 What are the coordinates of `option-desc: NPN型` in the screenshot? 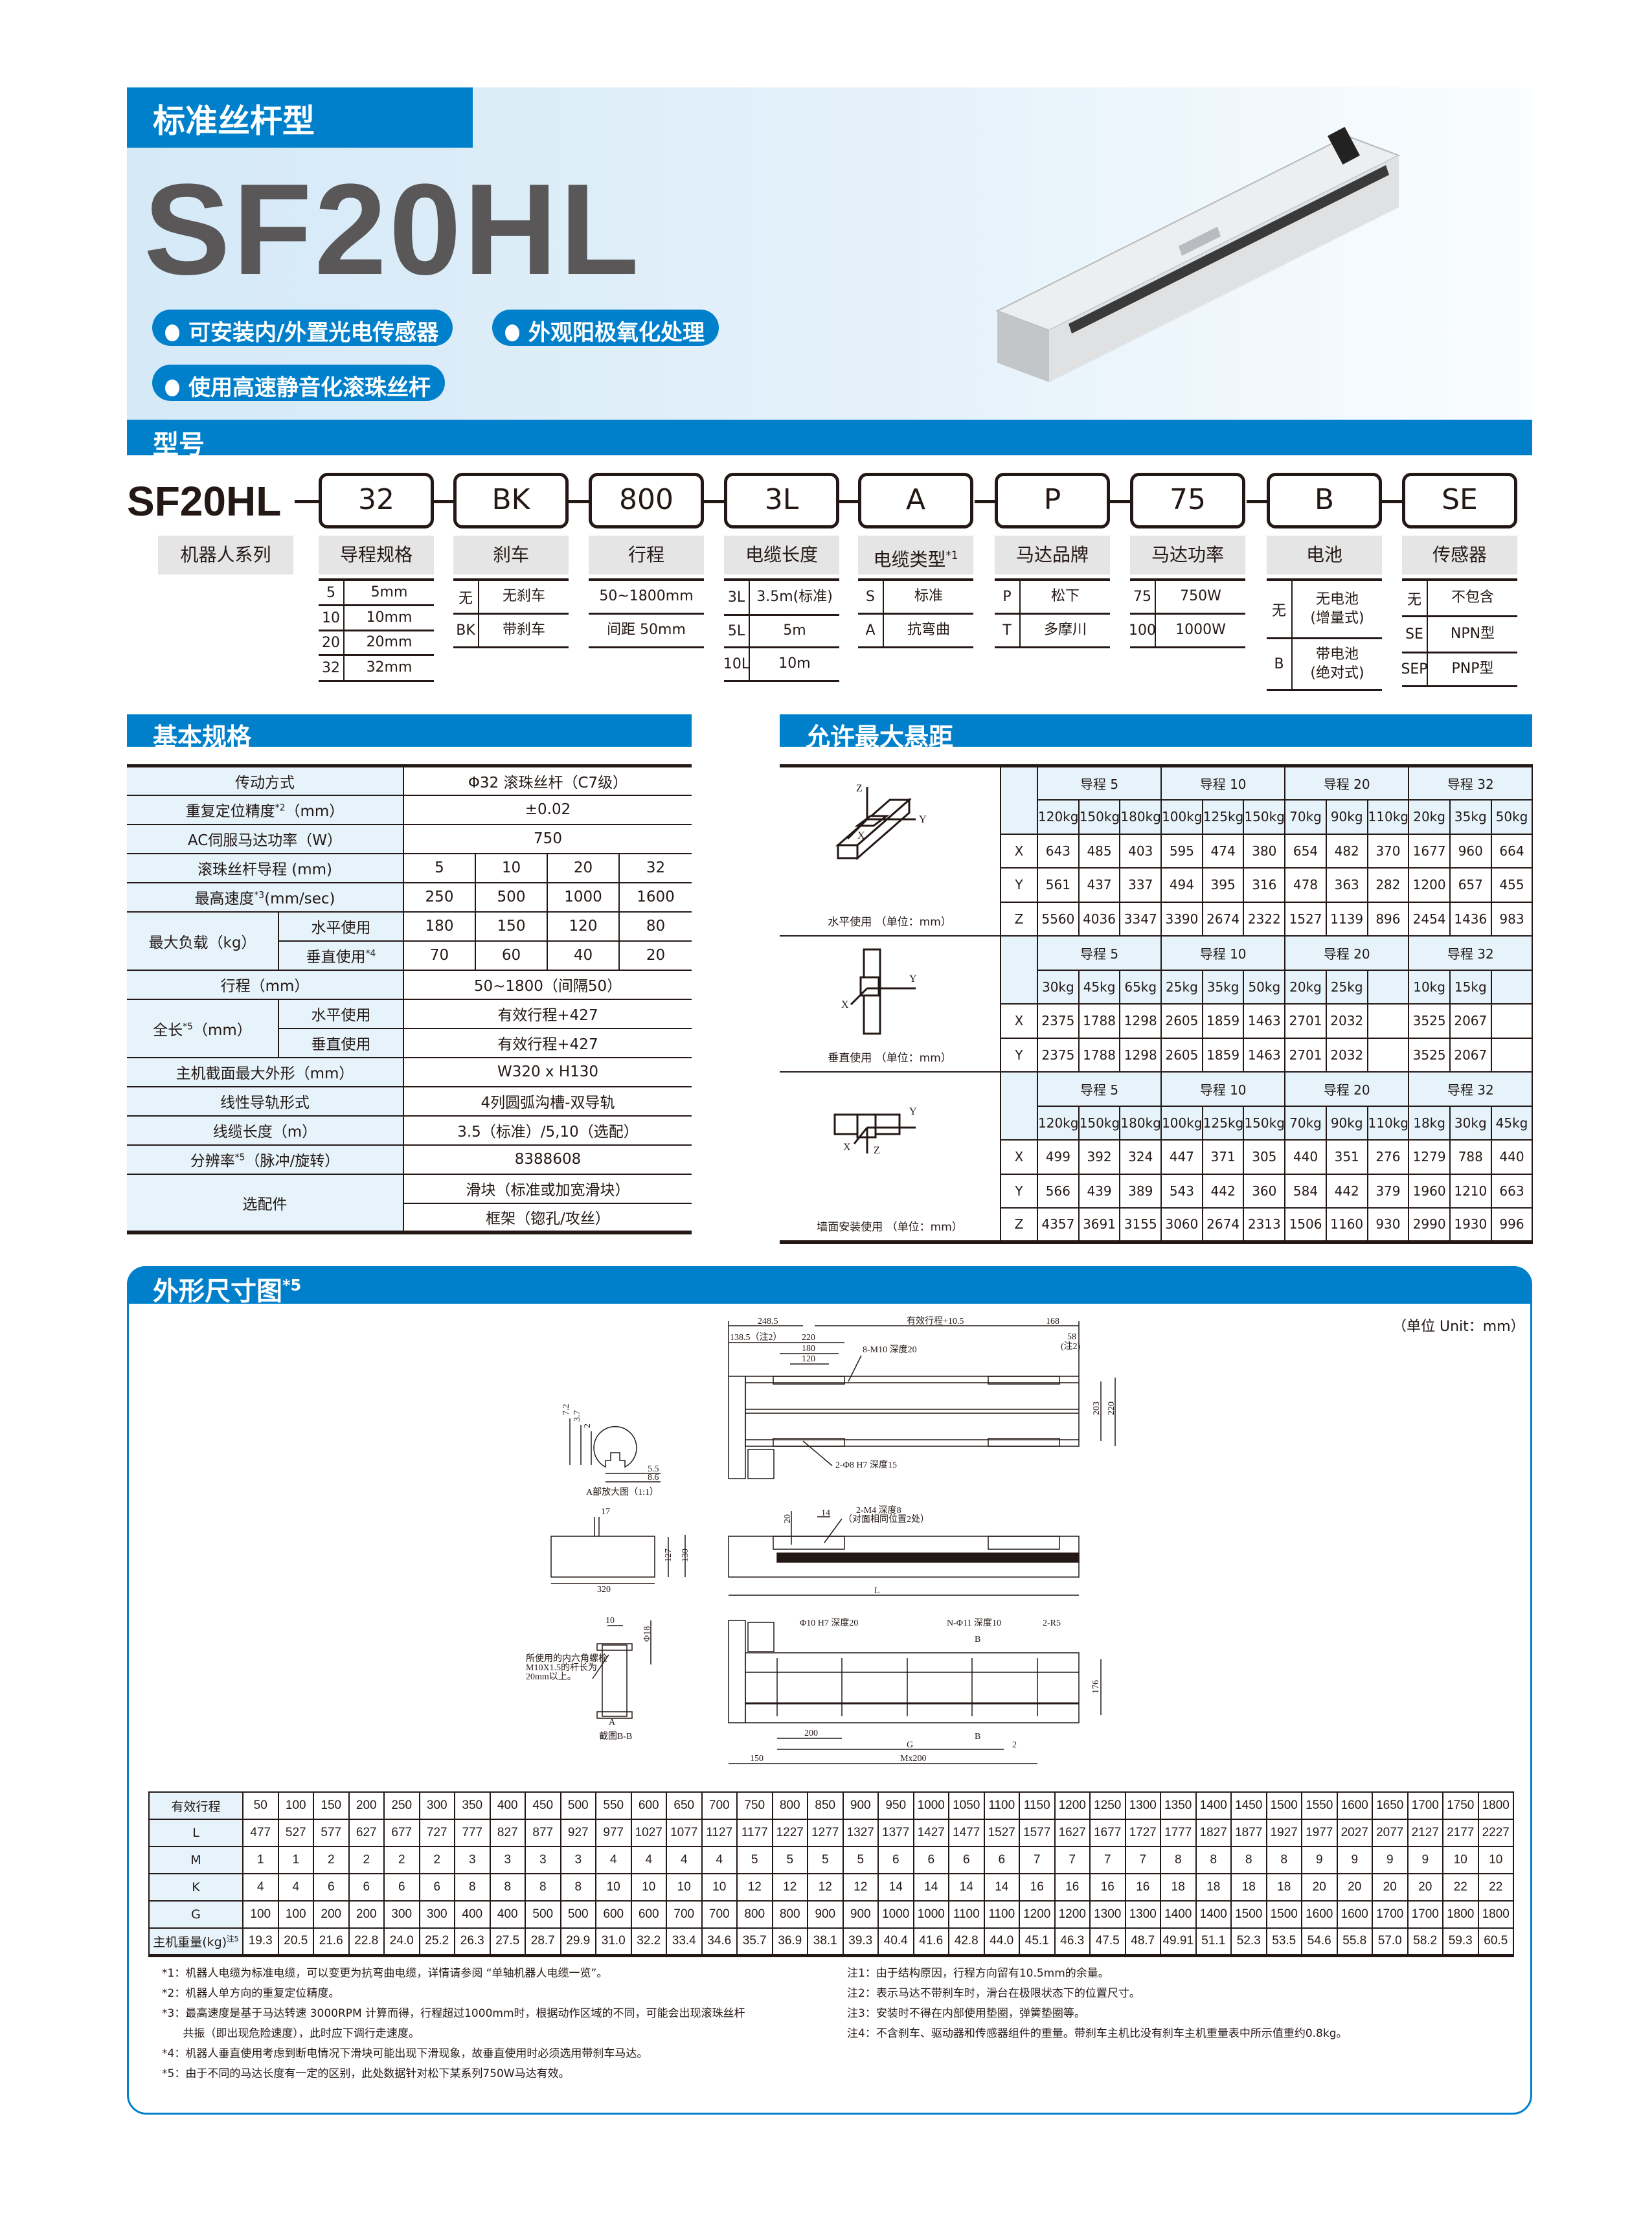 It's located at (1473, 634).